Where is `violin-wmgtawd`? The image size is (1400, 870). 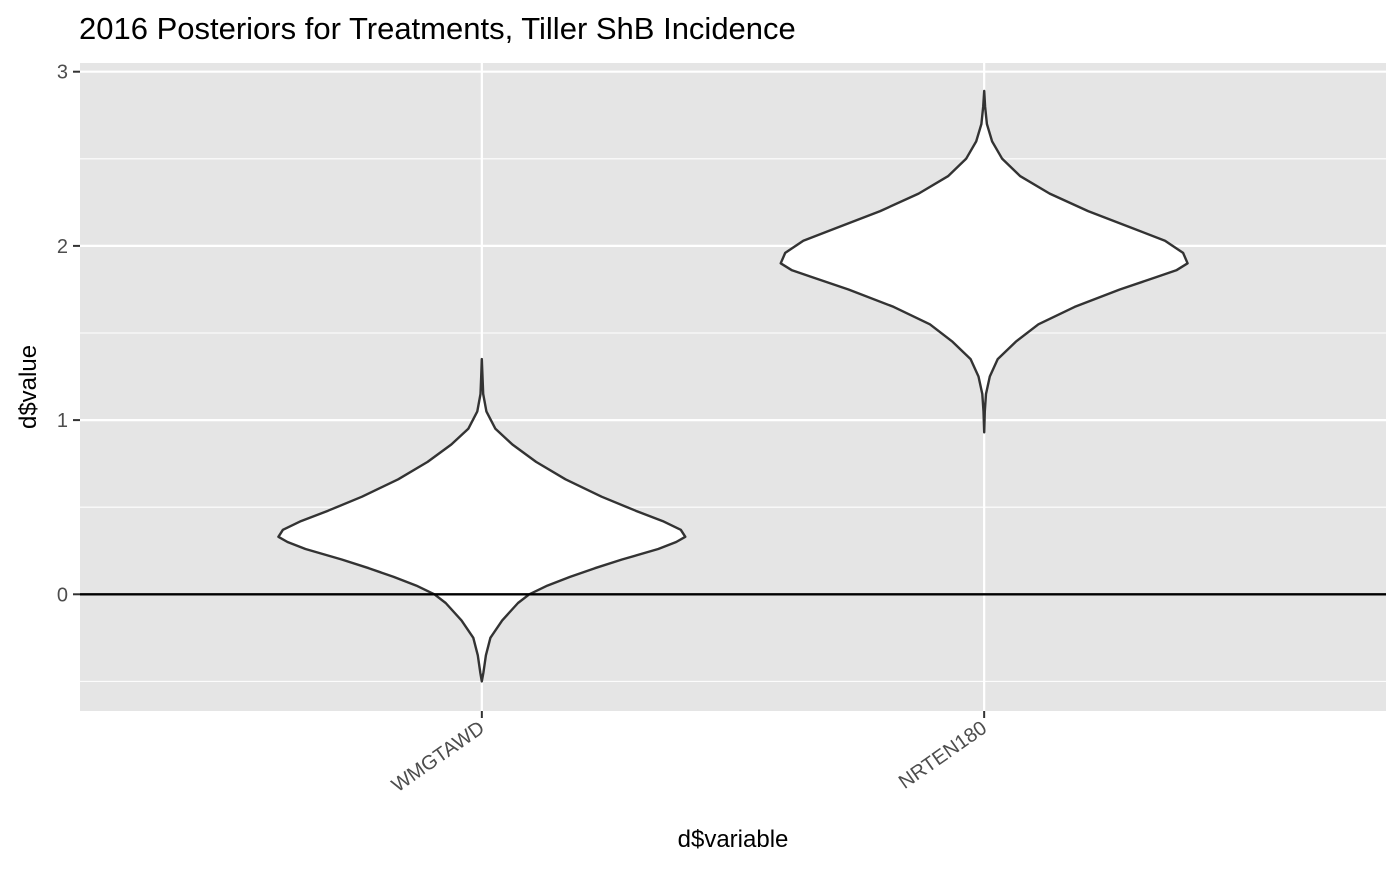 violin-wmgtawd is located at coordinates (482, 520).